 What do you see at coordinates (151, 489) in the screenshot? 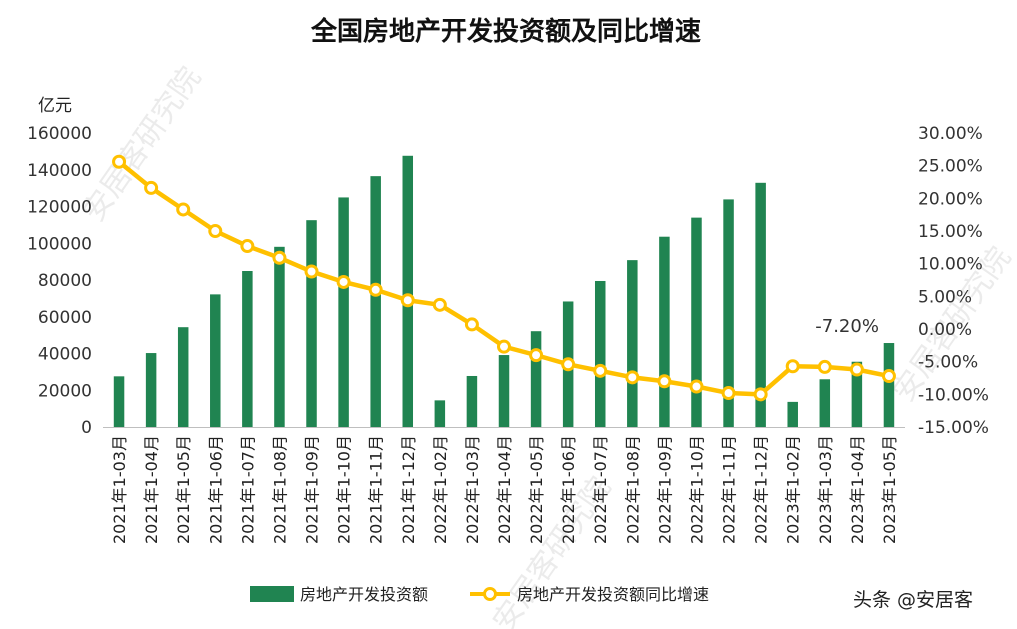
I see `x-axis-tick-label: 2021年1-04月` at bounding box center [151, 489].